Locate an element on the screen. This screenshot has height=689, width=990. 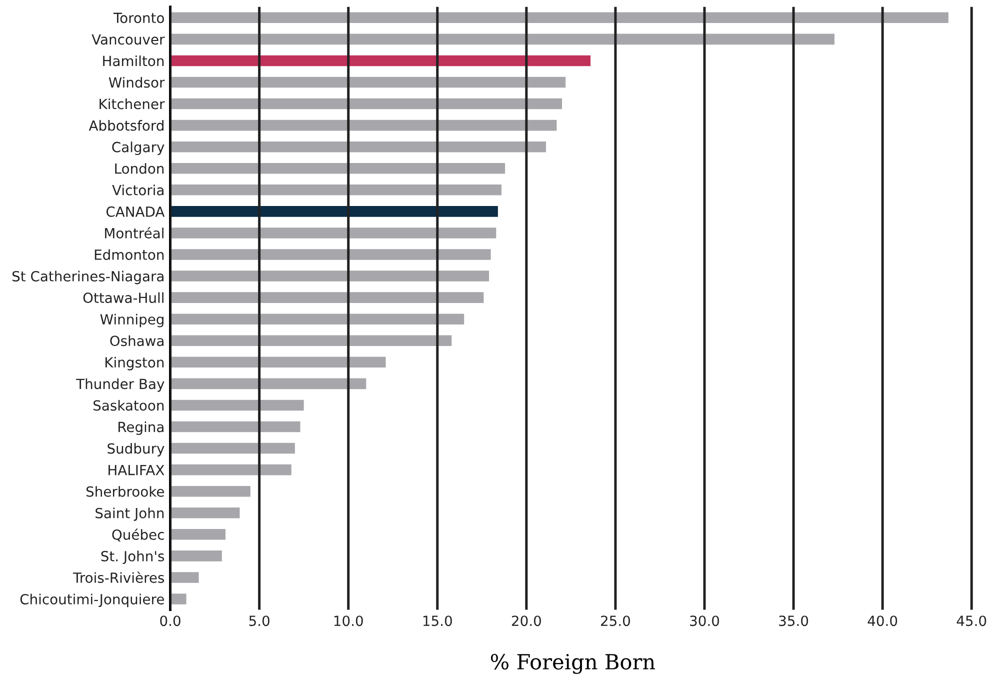
y-tick-label: Saint John is located at coordinates (130, 514).